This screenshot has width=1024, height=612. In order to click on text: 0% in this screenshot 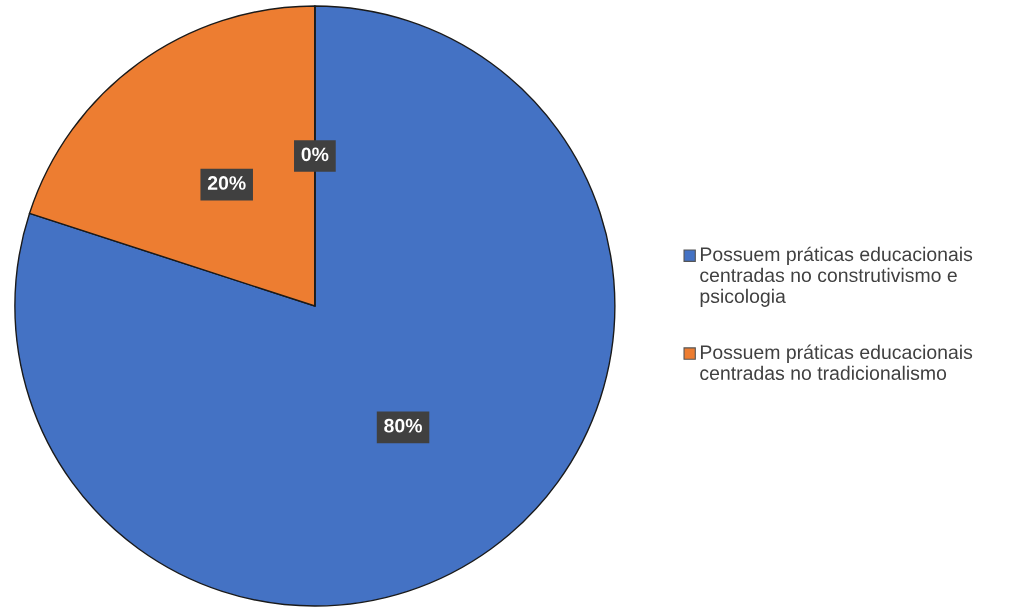, I will do `click(315, 154)`.